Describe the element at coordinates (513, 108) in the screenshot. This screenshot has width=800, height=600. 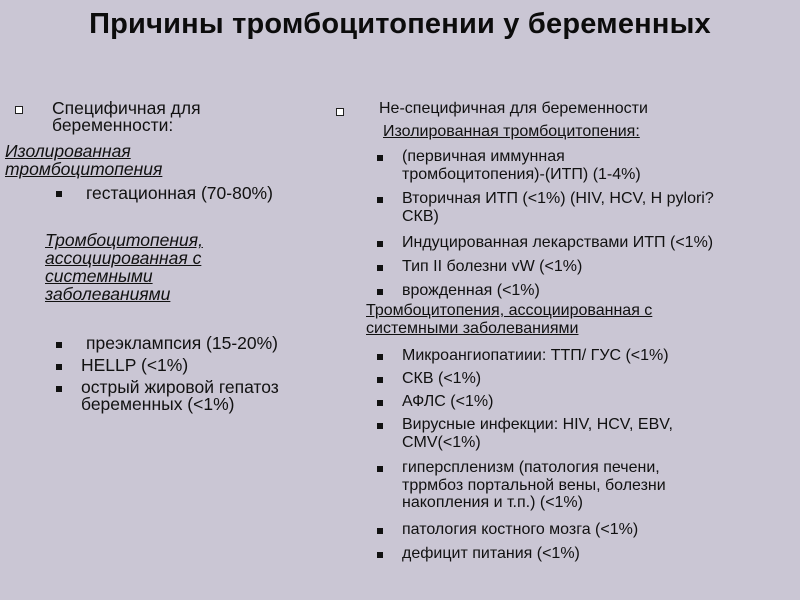
I see `right-heading: Не-специфичная для беременности` at that location.